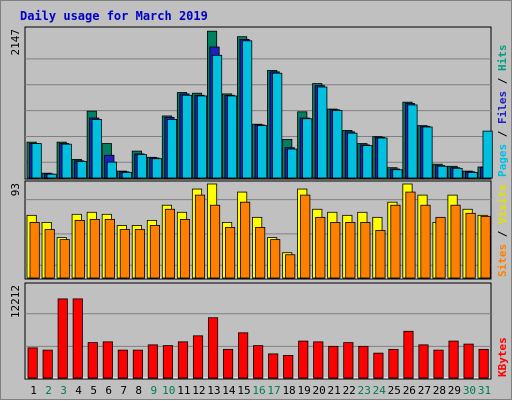 The height and width of the screenshot is (401, 512). What do you see at coordinates (439, 390) in the screenshot?
I see `x-tick-label-day-28: 28` at bounding box center [439, 390].